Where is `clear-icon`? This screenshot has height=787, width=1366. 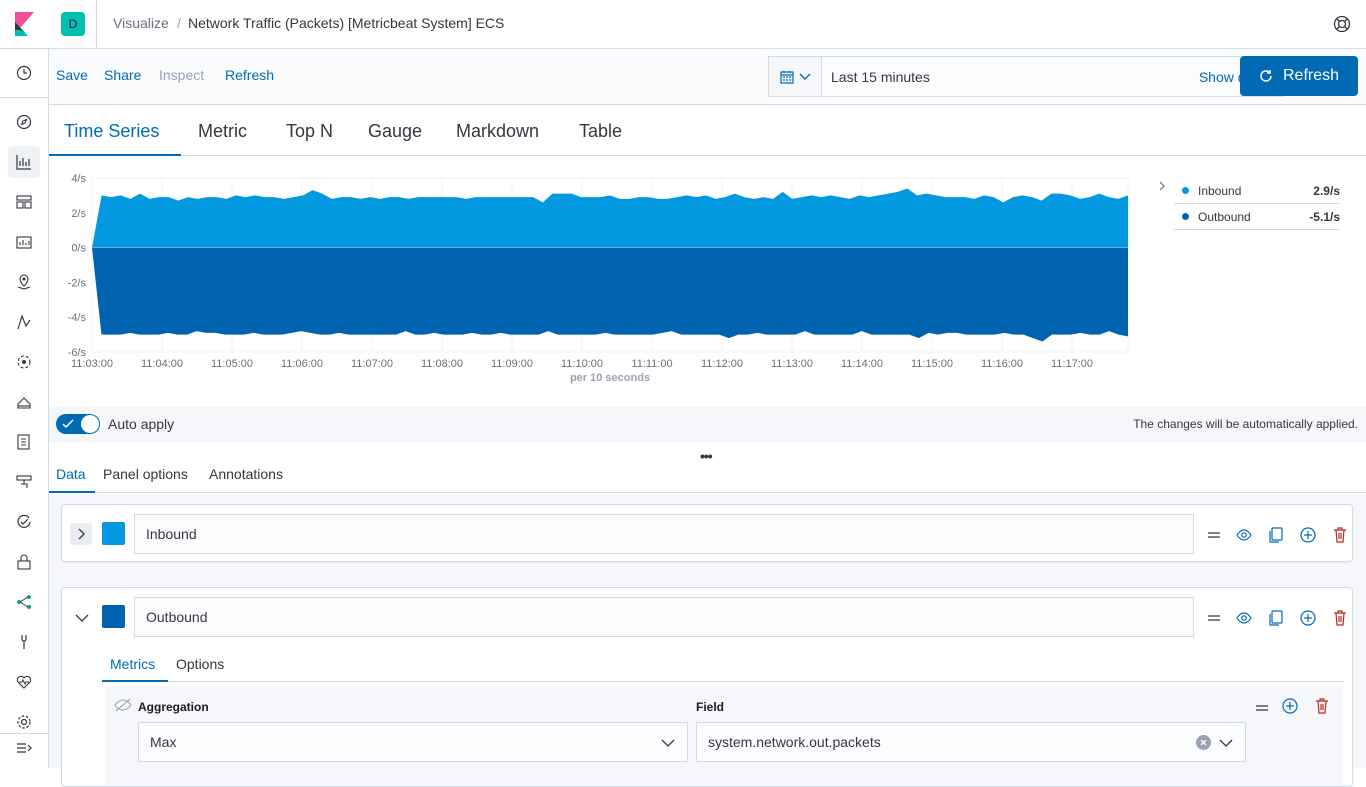 clear-icon is located at coordinates (1203, 742).